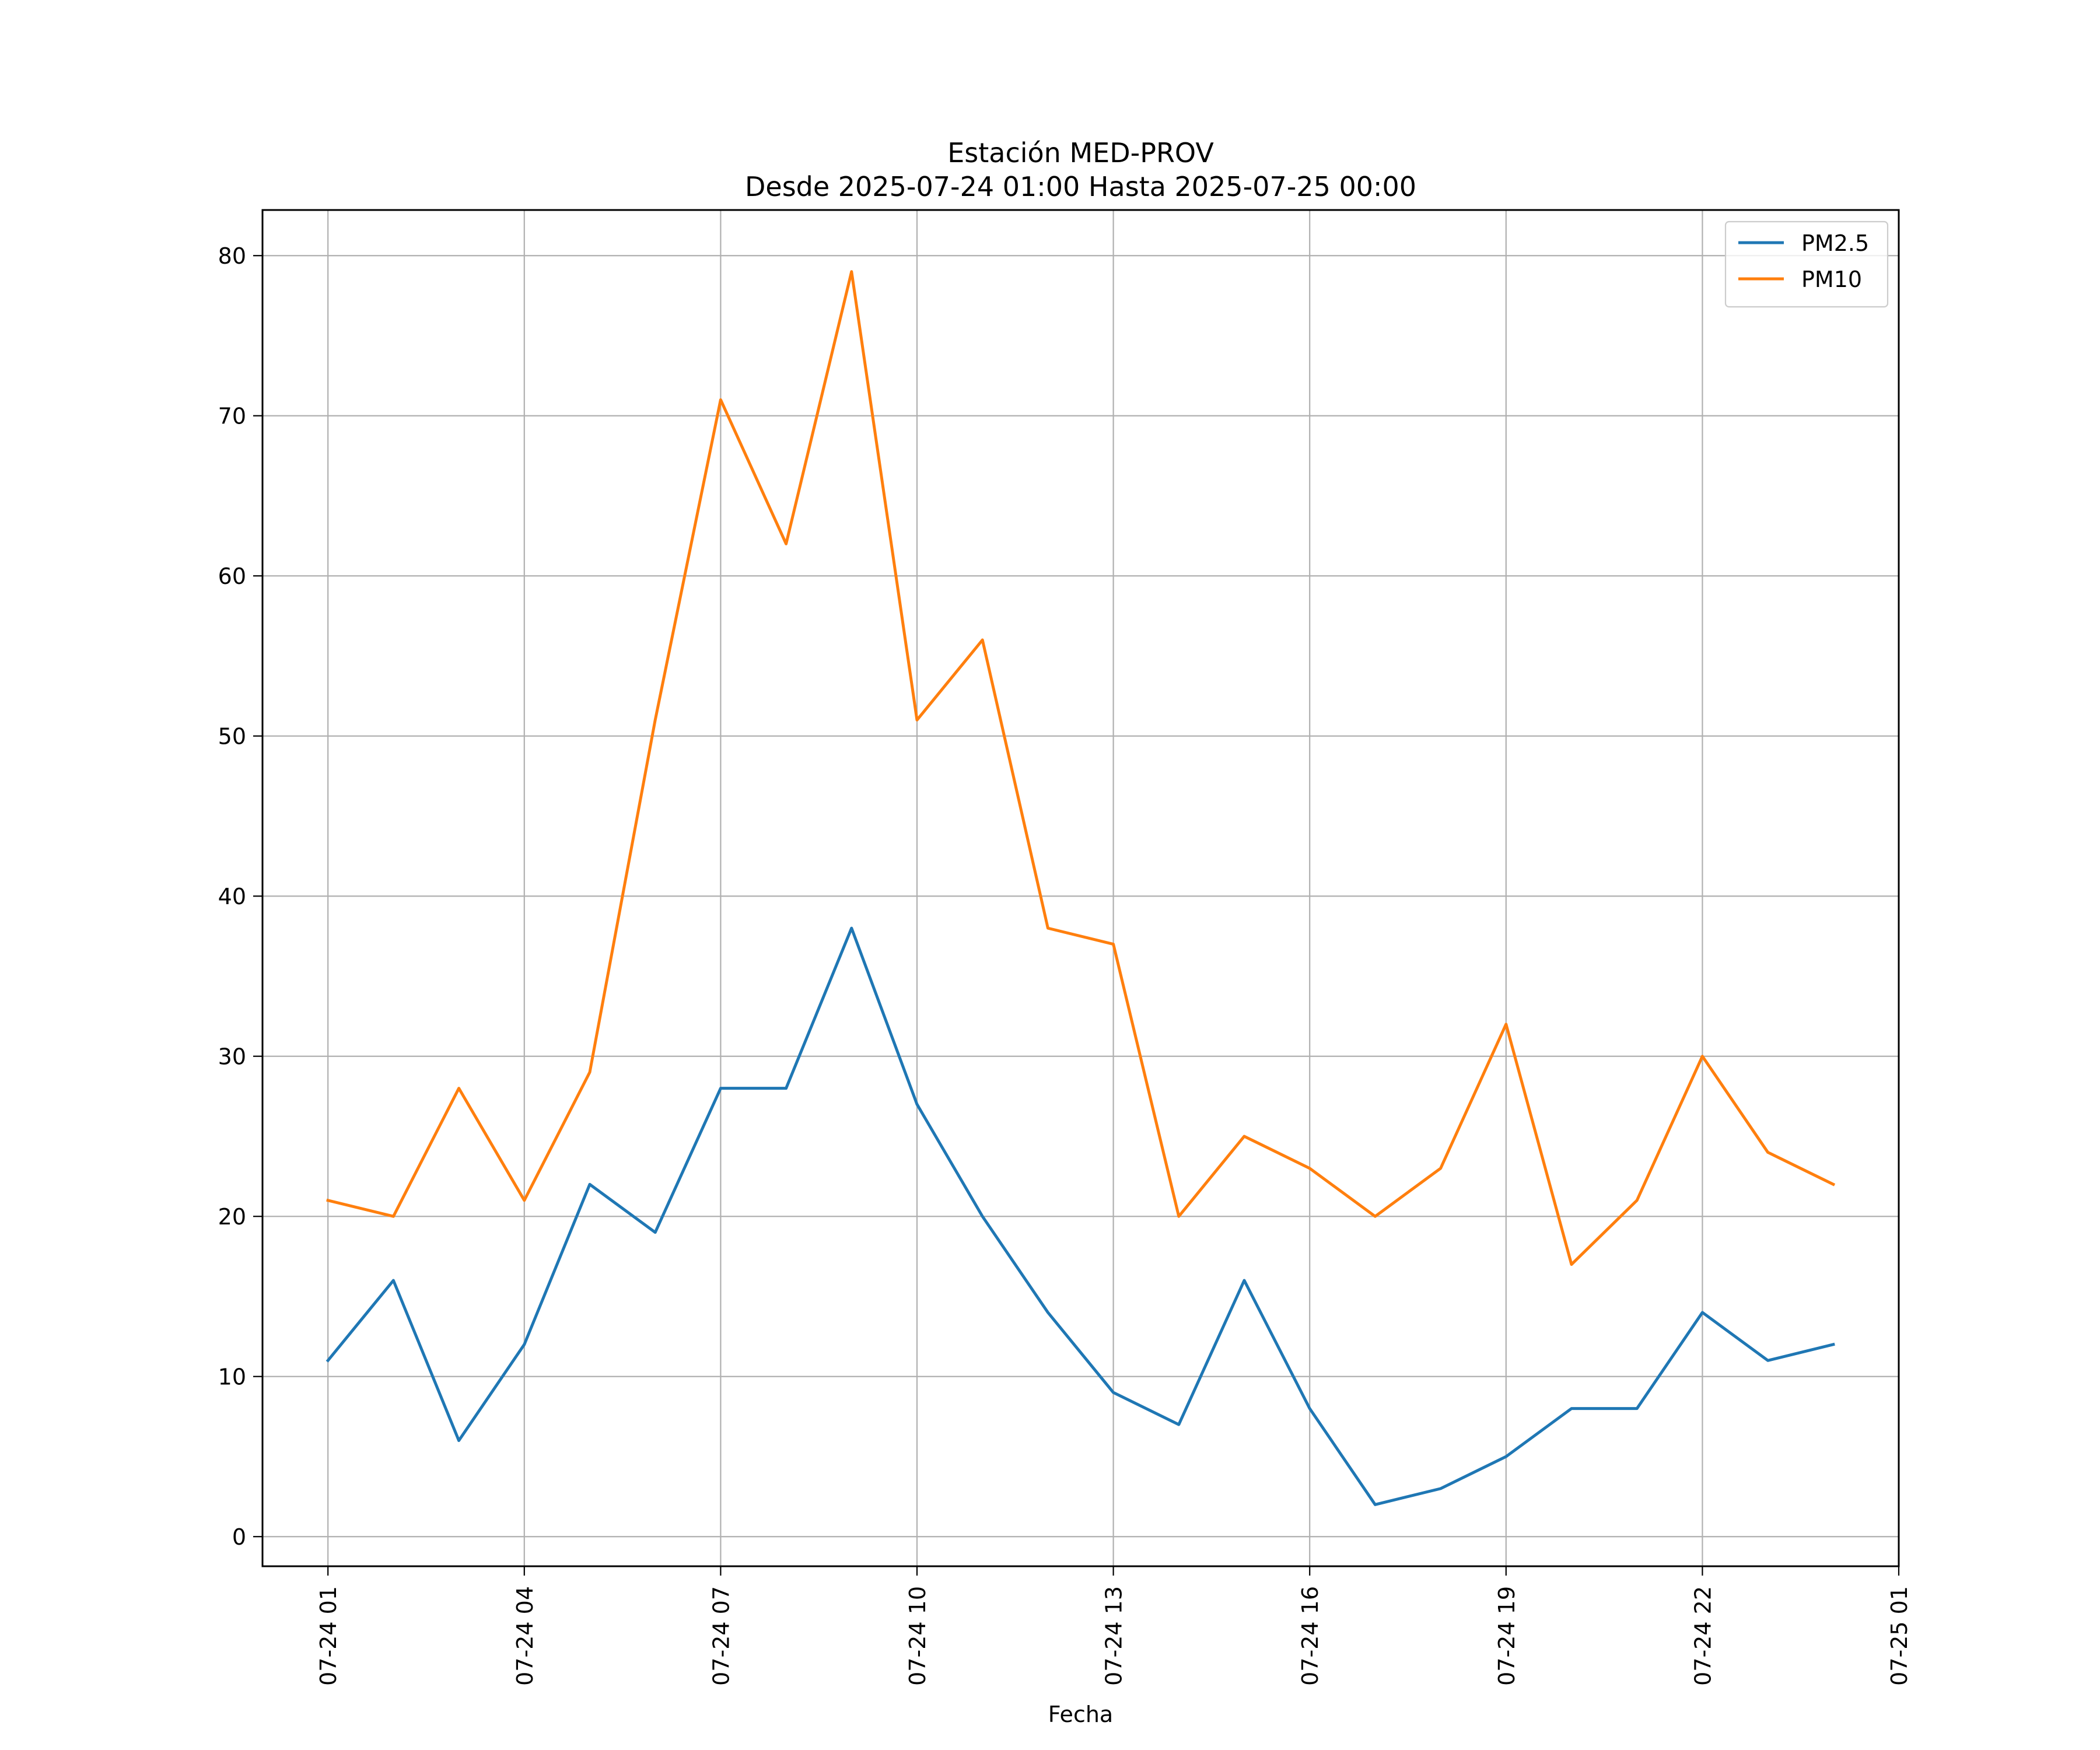 The width and height of the screenshot is (2100, 1750). I want to click on x-tick-label: 07-24 07, so click(721, 1636).